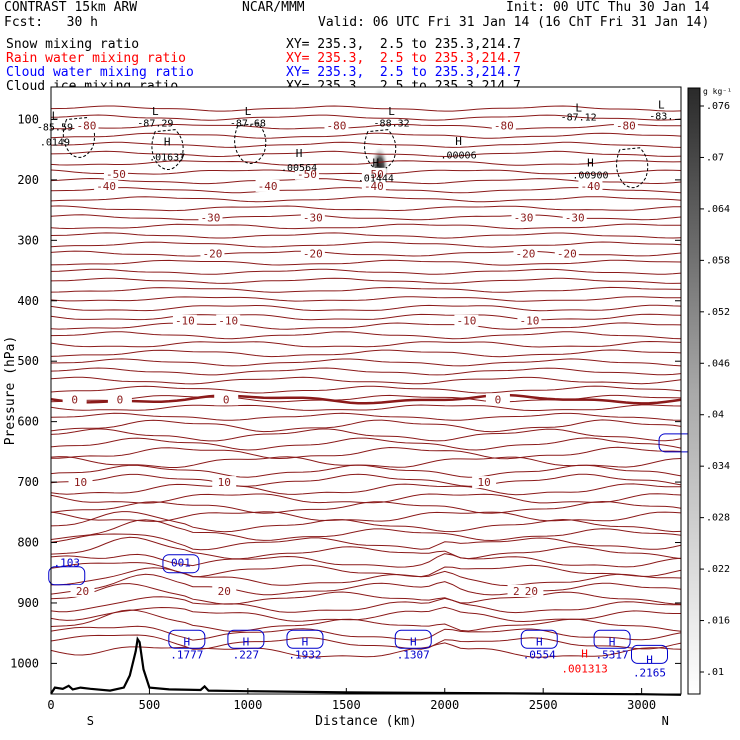 The height and width of the screenshot is (740, 740). What do you see at coordinates (55, 142) in the screenshot?
I see `extremum-value: .0149` at bounding box center [55, 142].